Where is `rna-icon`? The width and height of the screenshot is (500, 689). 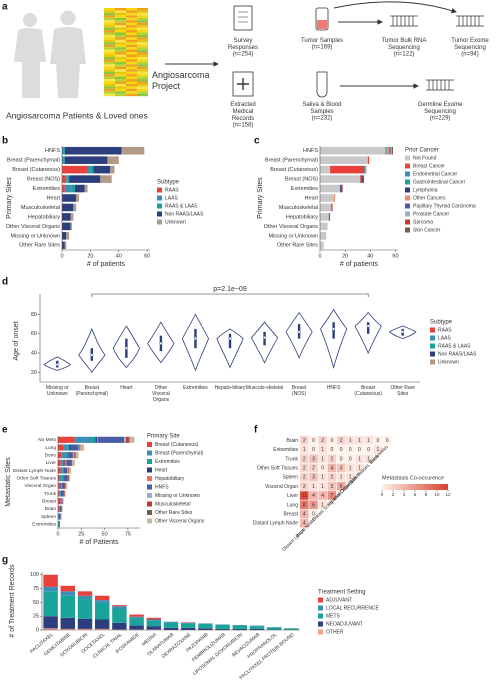
rna-icon is located at coordinates (404, 21).